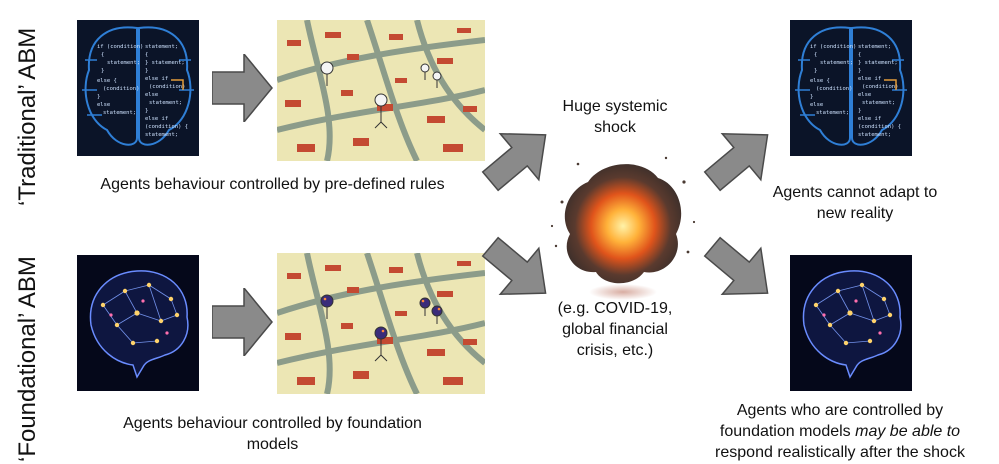 The height and width of the screenshot is (464, 999). I want to click on city-map-image-foundational, so click(381, 323).